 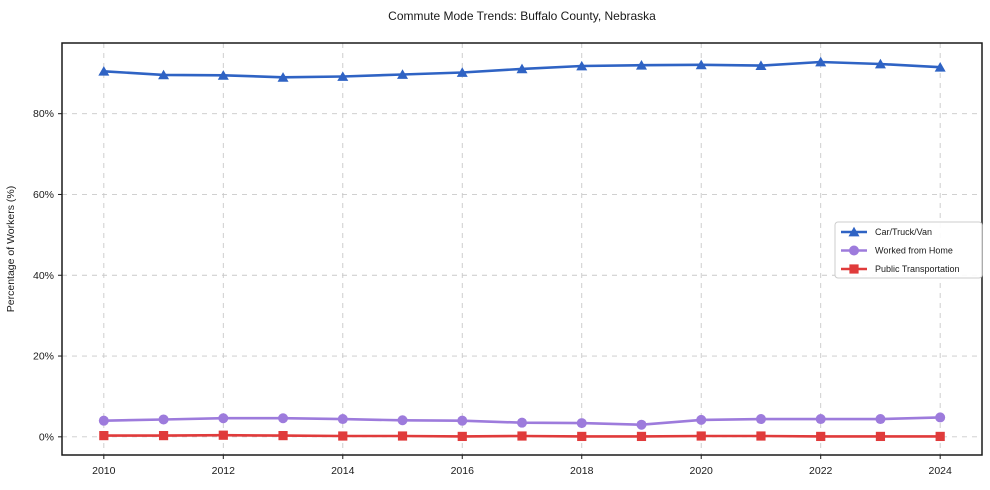 What do you see at coordinates (343, 471) in the screenshot?
I see `x-tick-label: 2014` at bounding box center [343, 471].